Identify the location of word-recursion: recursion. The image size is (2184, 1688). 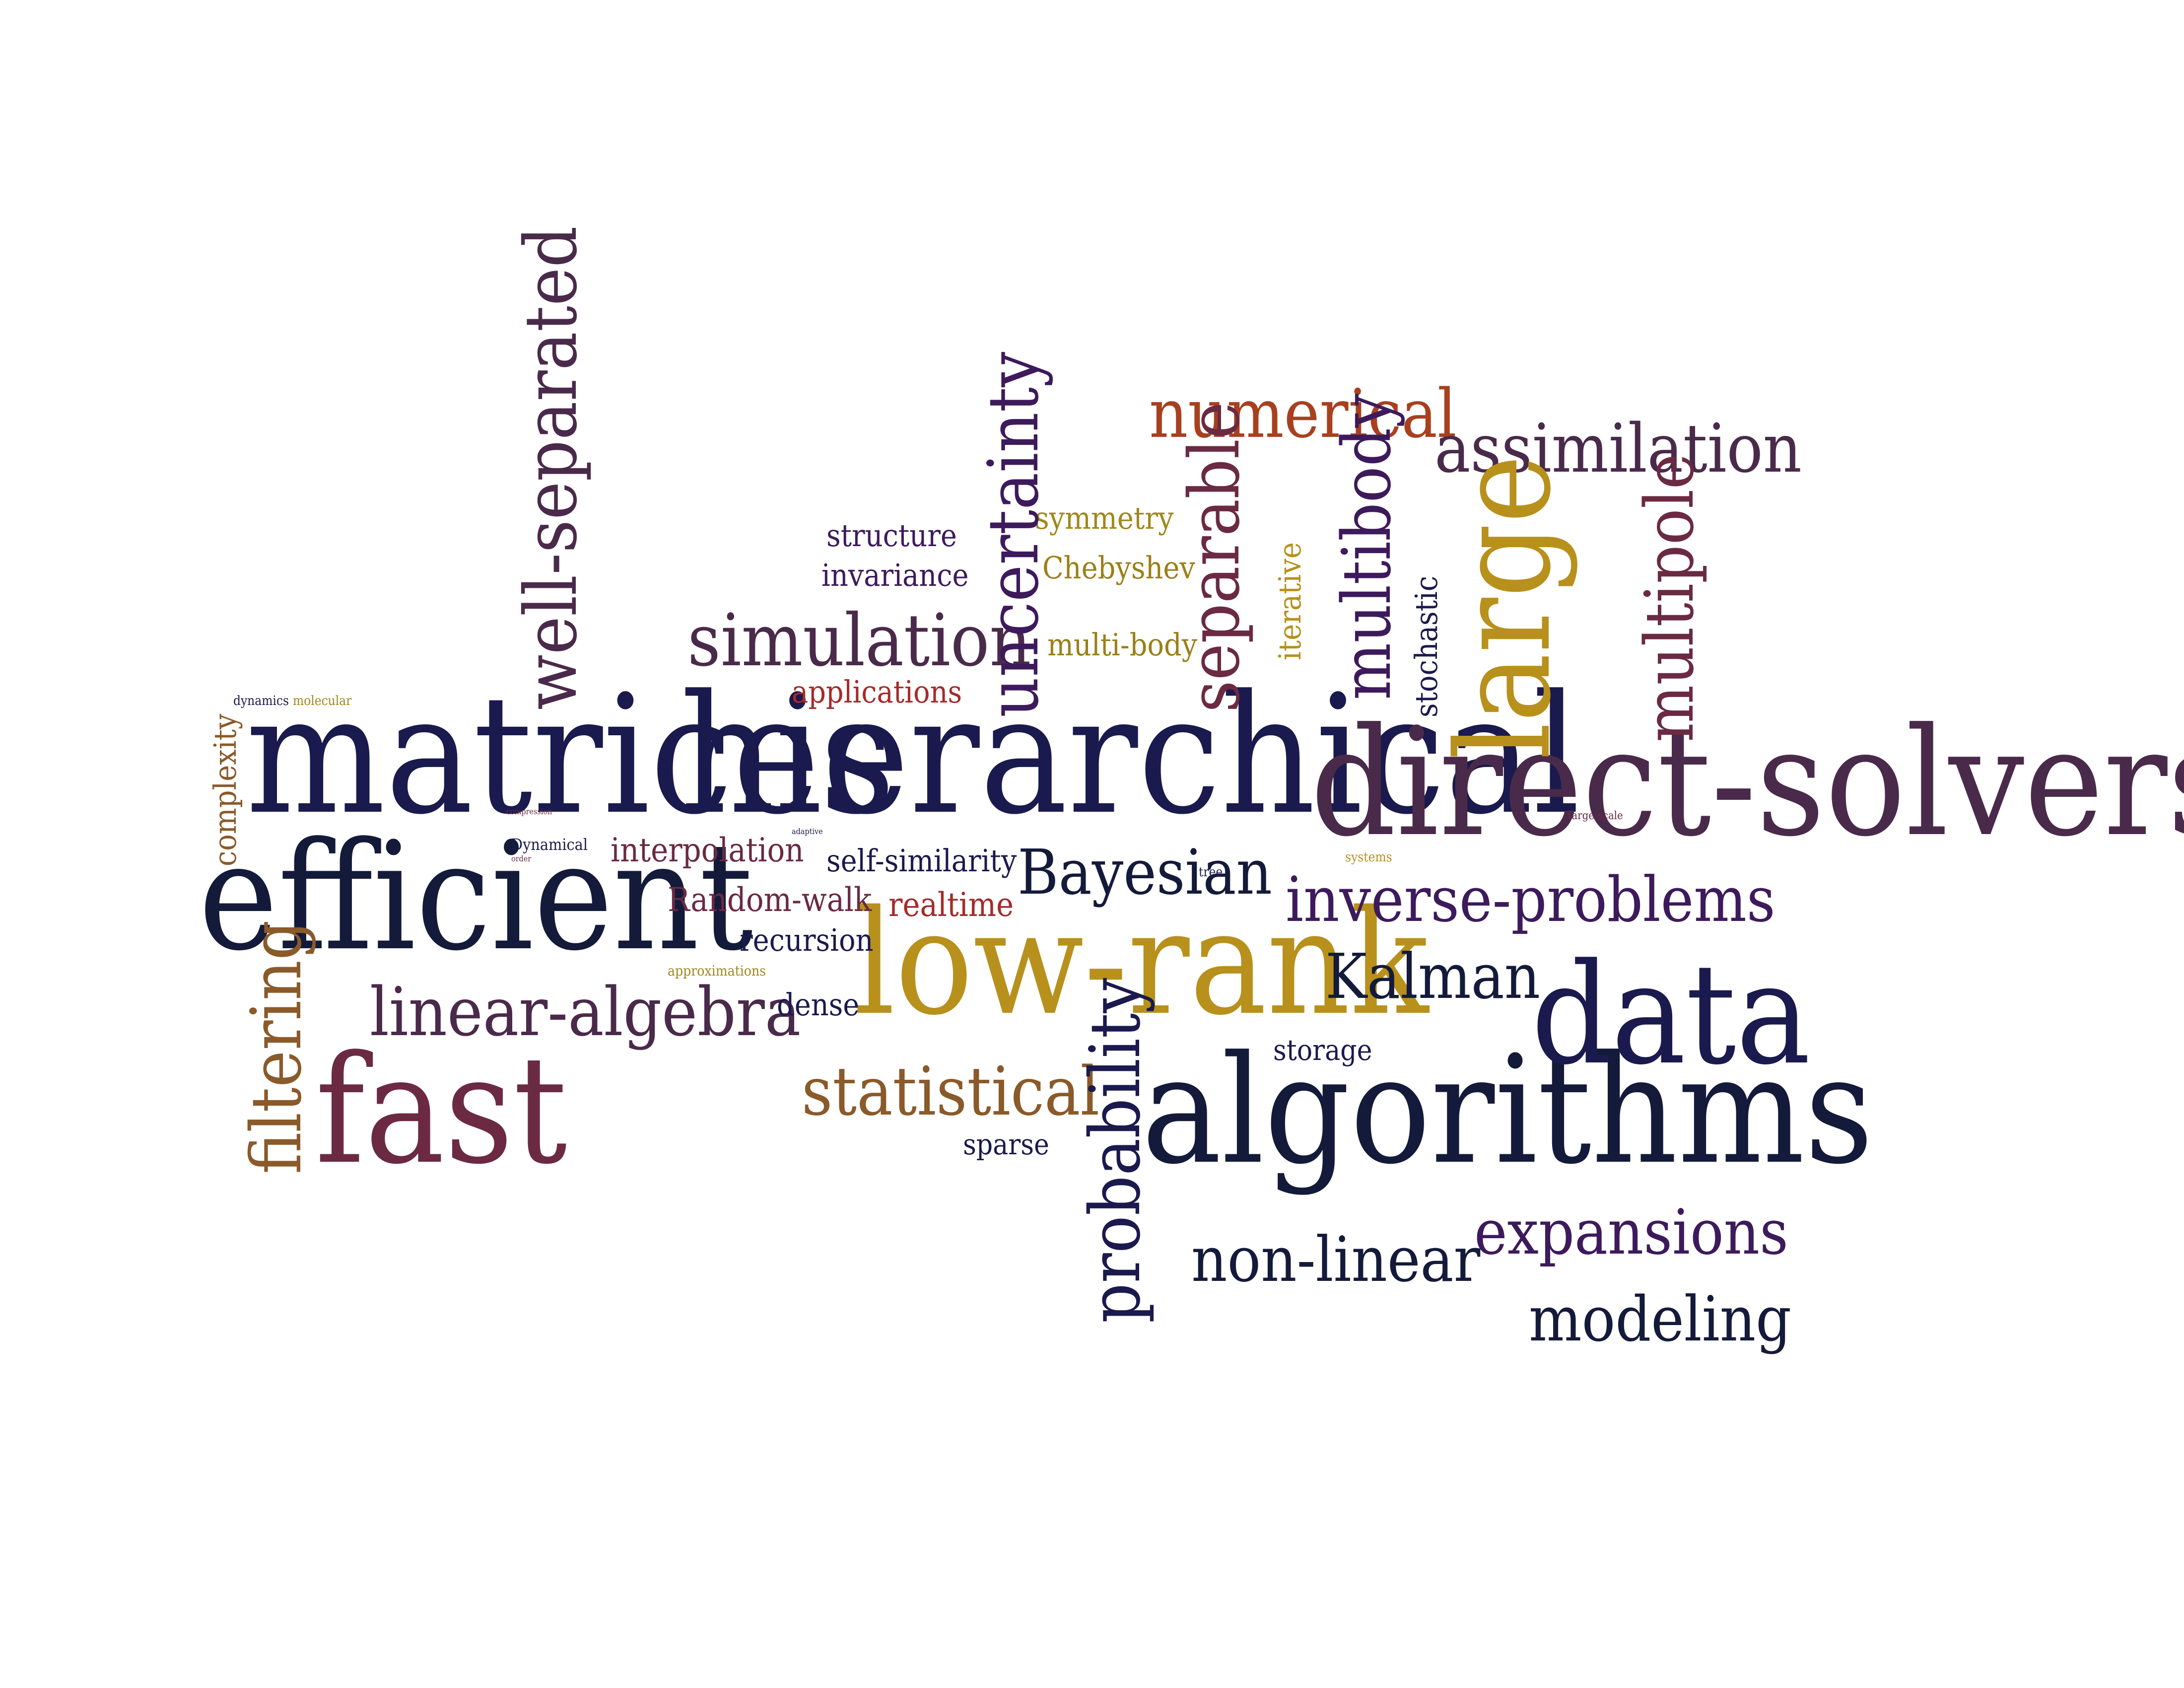
(806, 940).